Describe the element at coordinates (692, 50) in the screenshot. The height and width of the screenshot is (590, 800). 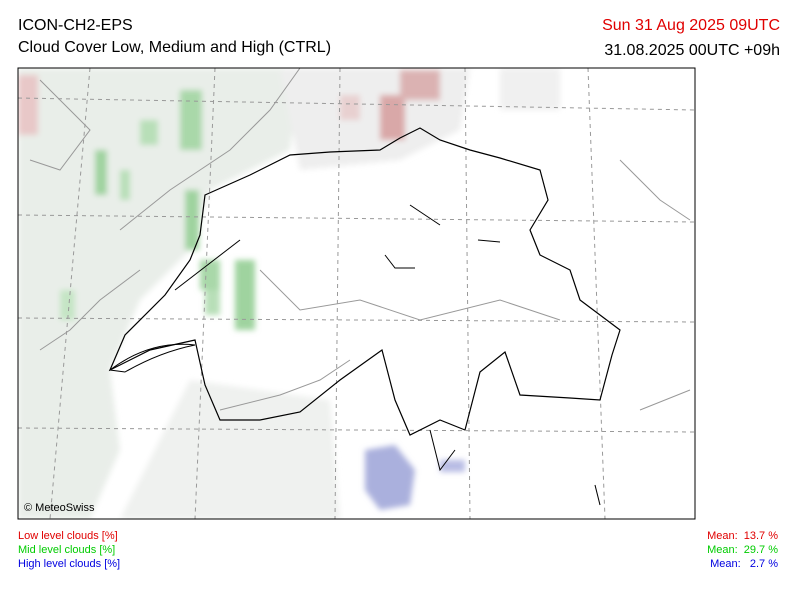
I see `run-time: 31.08.2025 00UTC +09h` at that location.